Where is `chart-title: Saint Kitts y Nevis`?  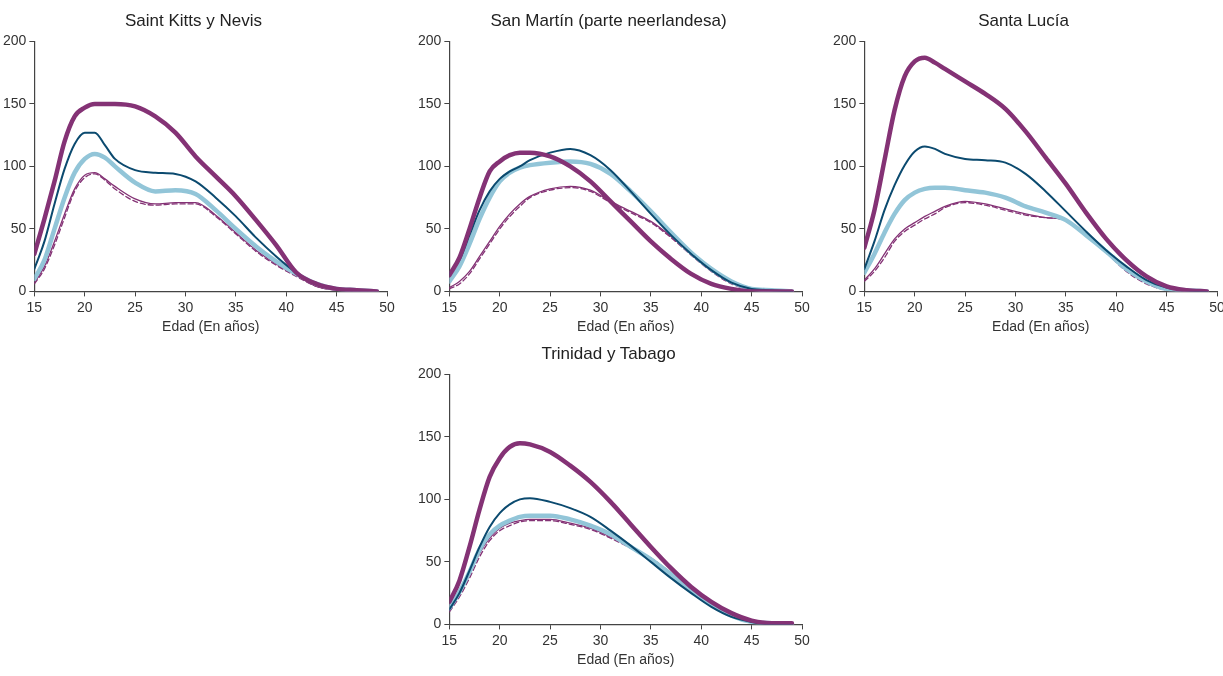
chart-title: Saint Kitts y Nevis is located at coordinates (193, 20).